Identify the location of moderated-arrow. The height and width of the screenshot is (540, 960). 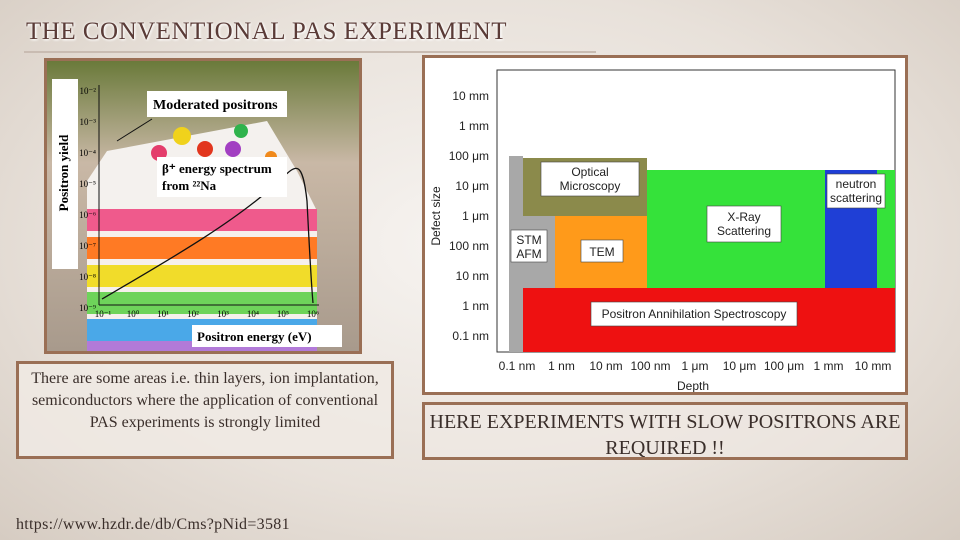
(134, 130).